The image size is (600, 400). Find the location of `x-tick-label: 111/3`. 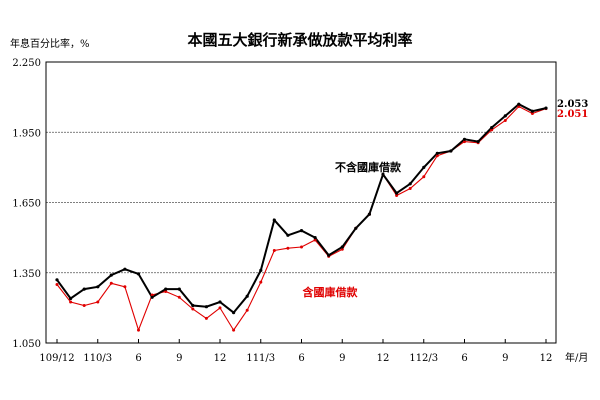

x-tick-label: 111/3 is located at coordinates (260, 358).